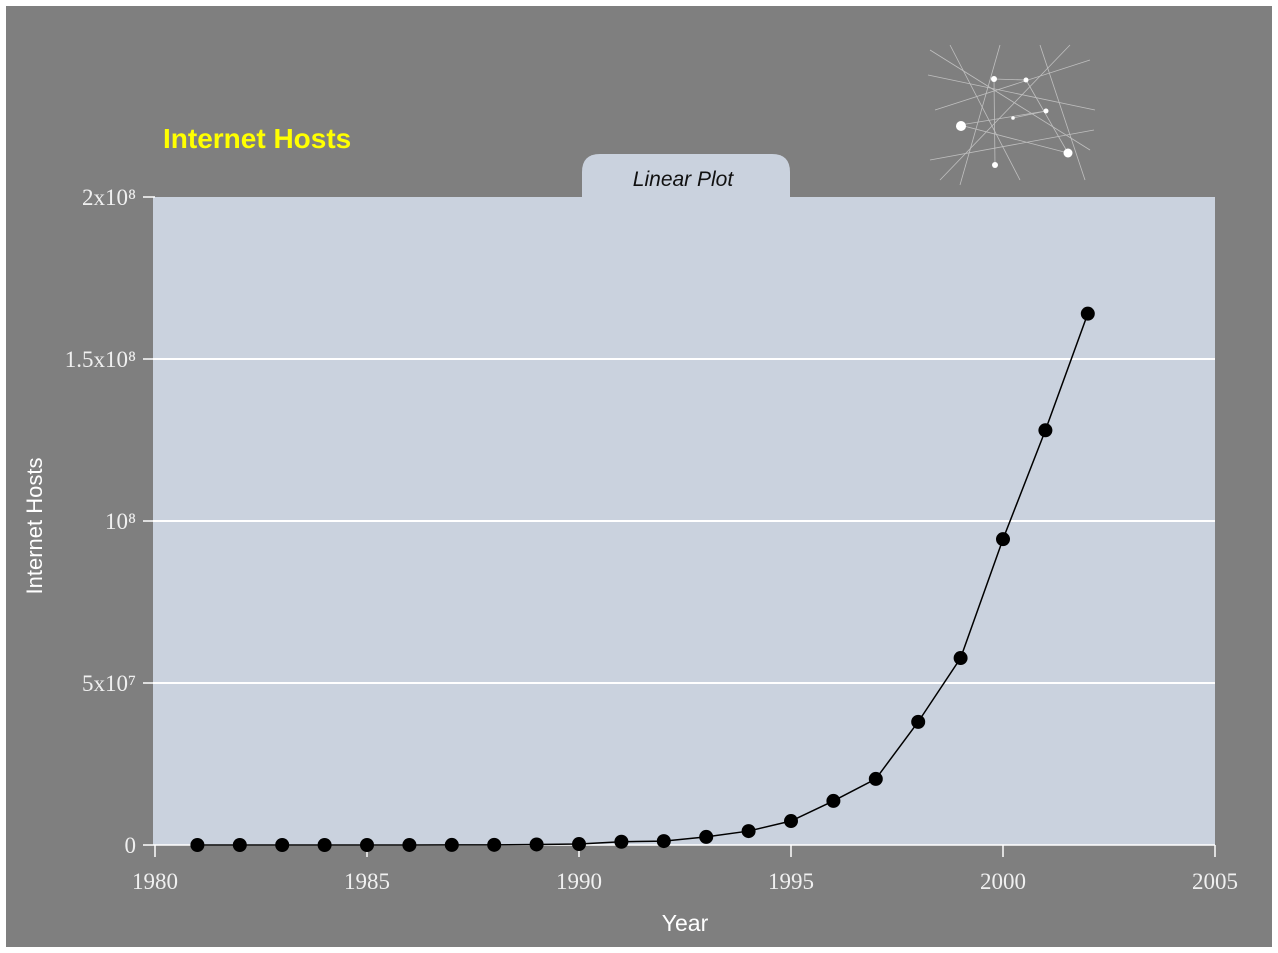 The image size is (1278, 953). Describe the element at coordinates (120, 521) in the screenshot. I see `y-tick-label: 10⁸` at that location.